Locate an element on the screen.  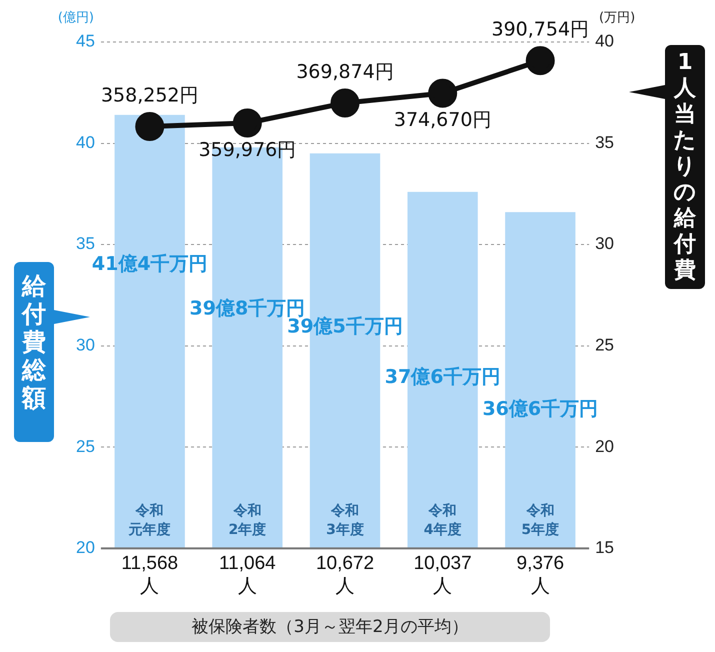
annotation: 令和5年度 is located at coordinates (540, 520).